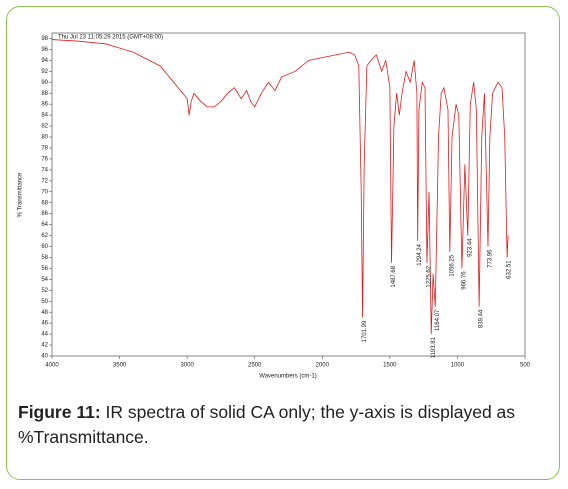 This screenshot has height=489, width=568. What do you see at coordinates (44, 61) in the screenshot?
I see `y-tick-label: 94` at bounding box center [44, 61].